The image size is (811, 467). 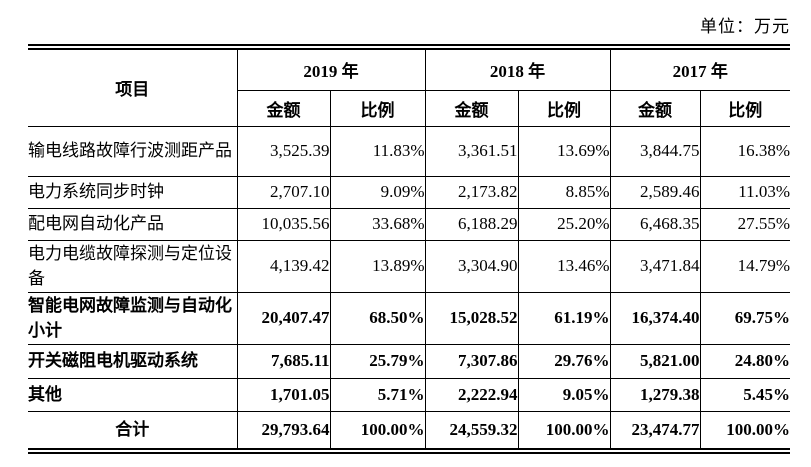 What do you see at coordinates (133, 266) in the screenshot?
I see `row-label: 电力电缆故障探测与定位设备` at bounding box center [133, 266].